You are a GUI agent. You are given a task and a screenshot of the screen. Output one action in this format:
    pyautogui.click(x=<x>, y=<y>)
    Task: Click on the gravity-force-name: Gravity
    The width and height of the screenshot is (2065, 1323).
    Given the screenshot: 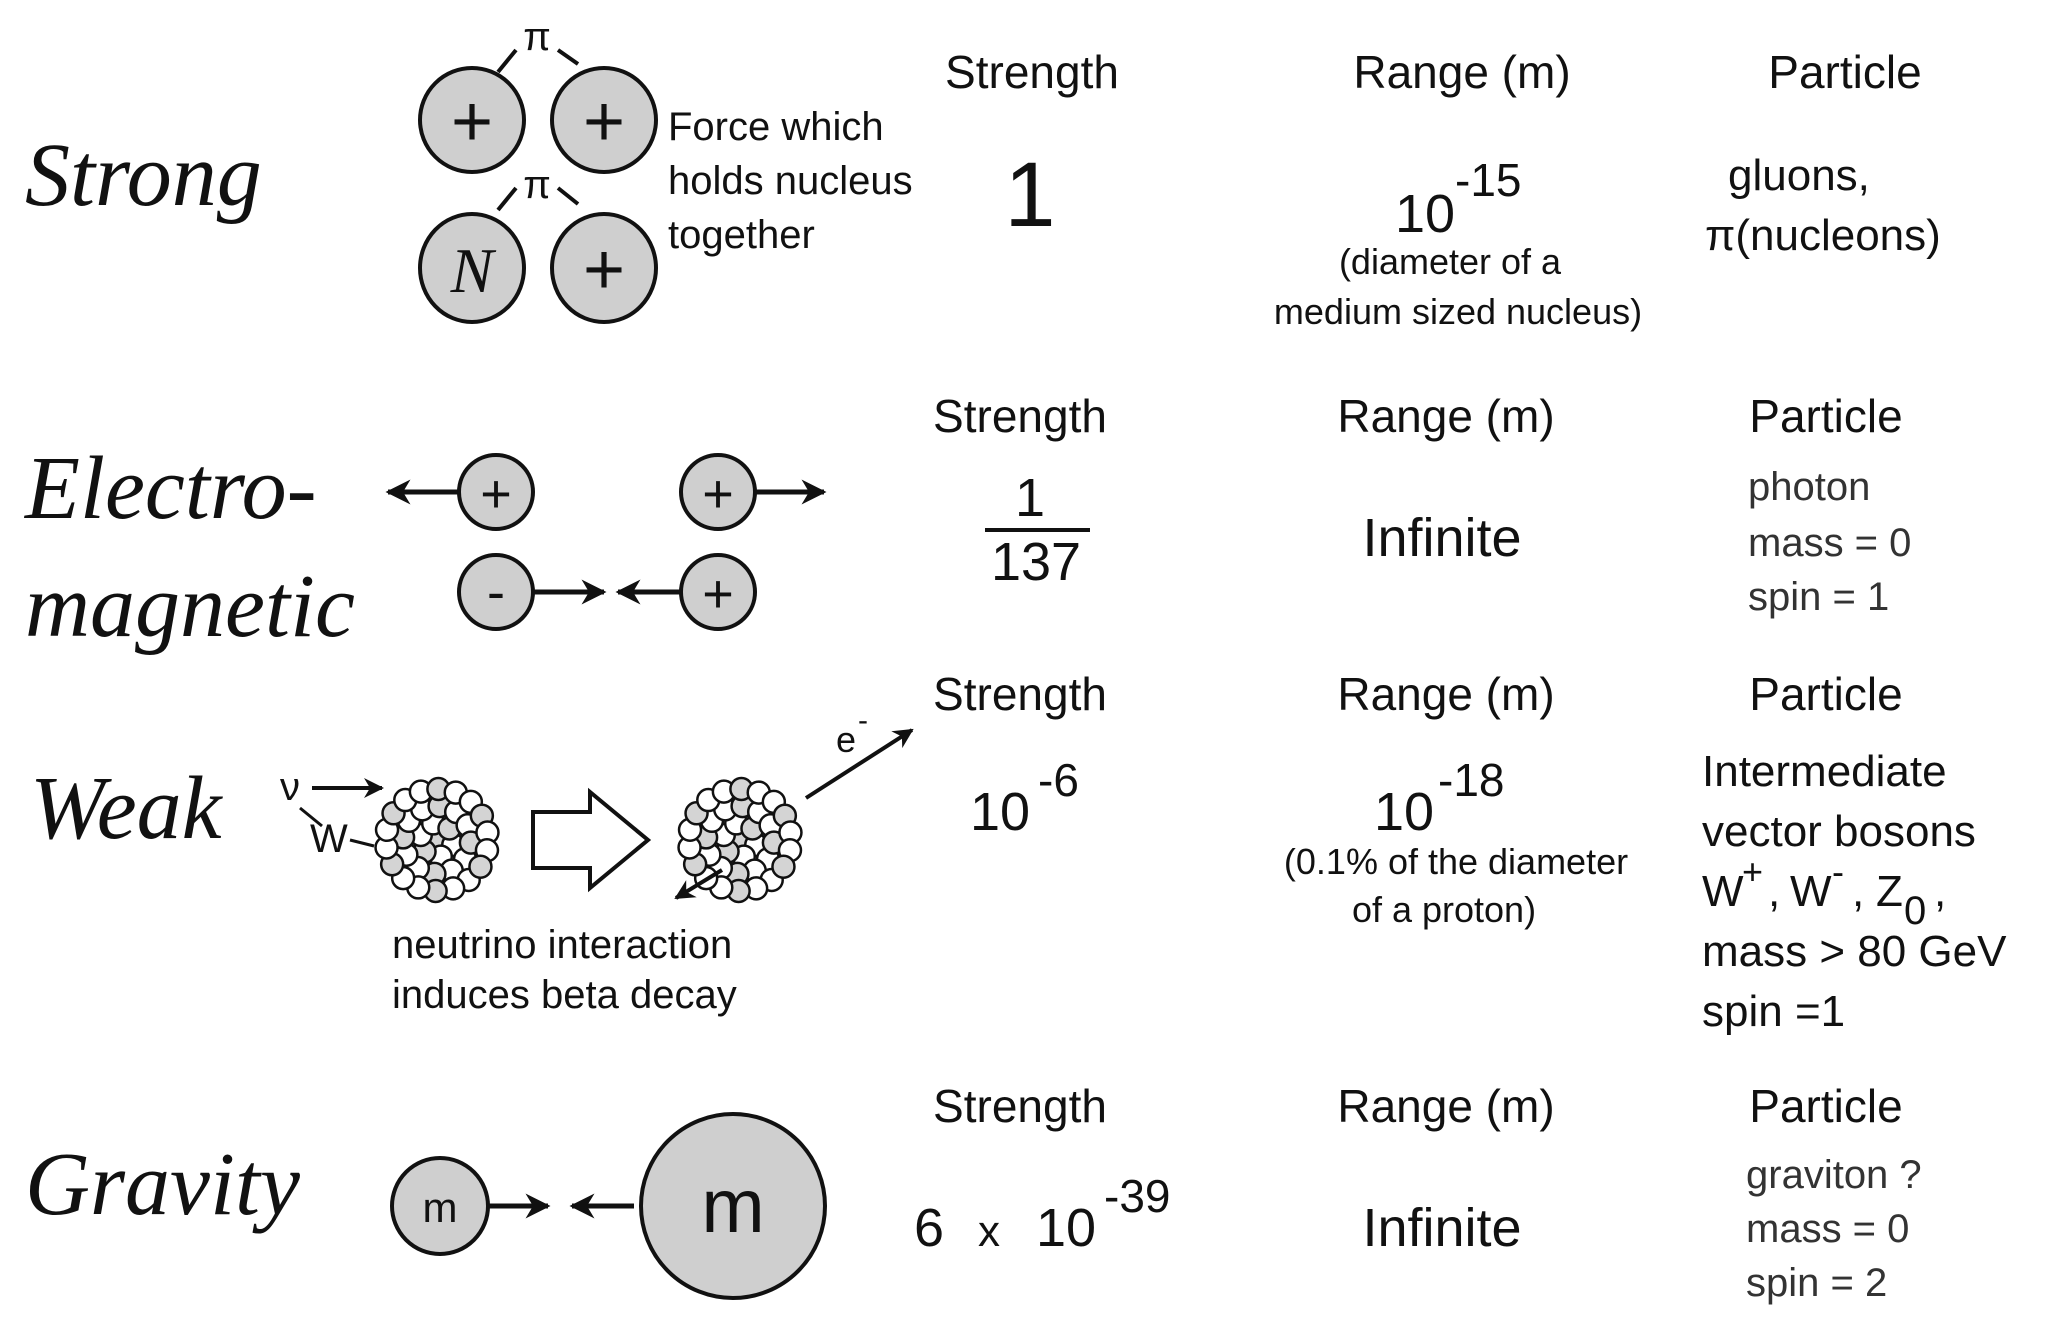 What is the action you would take?
    pyautogui.click(x=162, y=1184)
    